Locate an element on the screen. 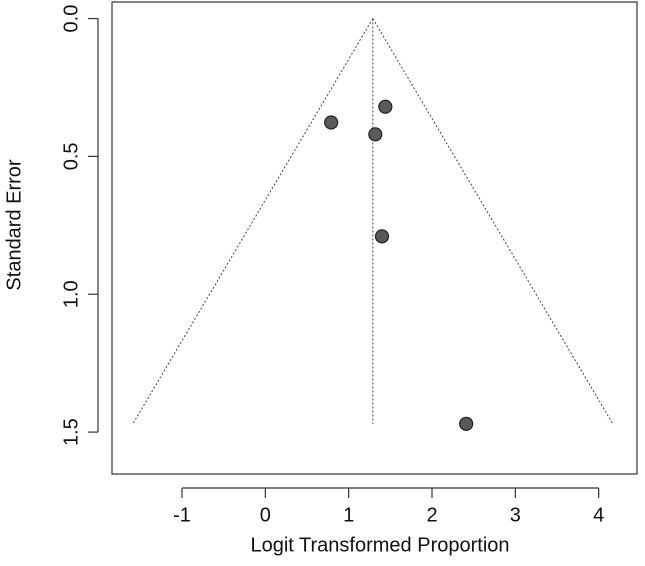  x-tick-label: 2 is located at coordinates (431, 515).